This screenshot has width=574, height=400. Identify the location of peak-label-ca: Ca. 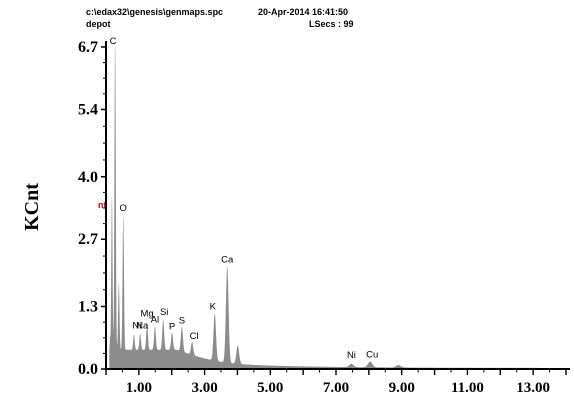
(227, 260).